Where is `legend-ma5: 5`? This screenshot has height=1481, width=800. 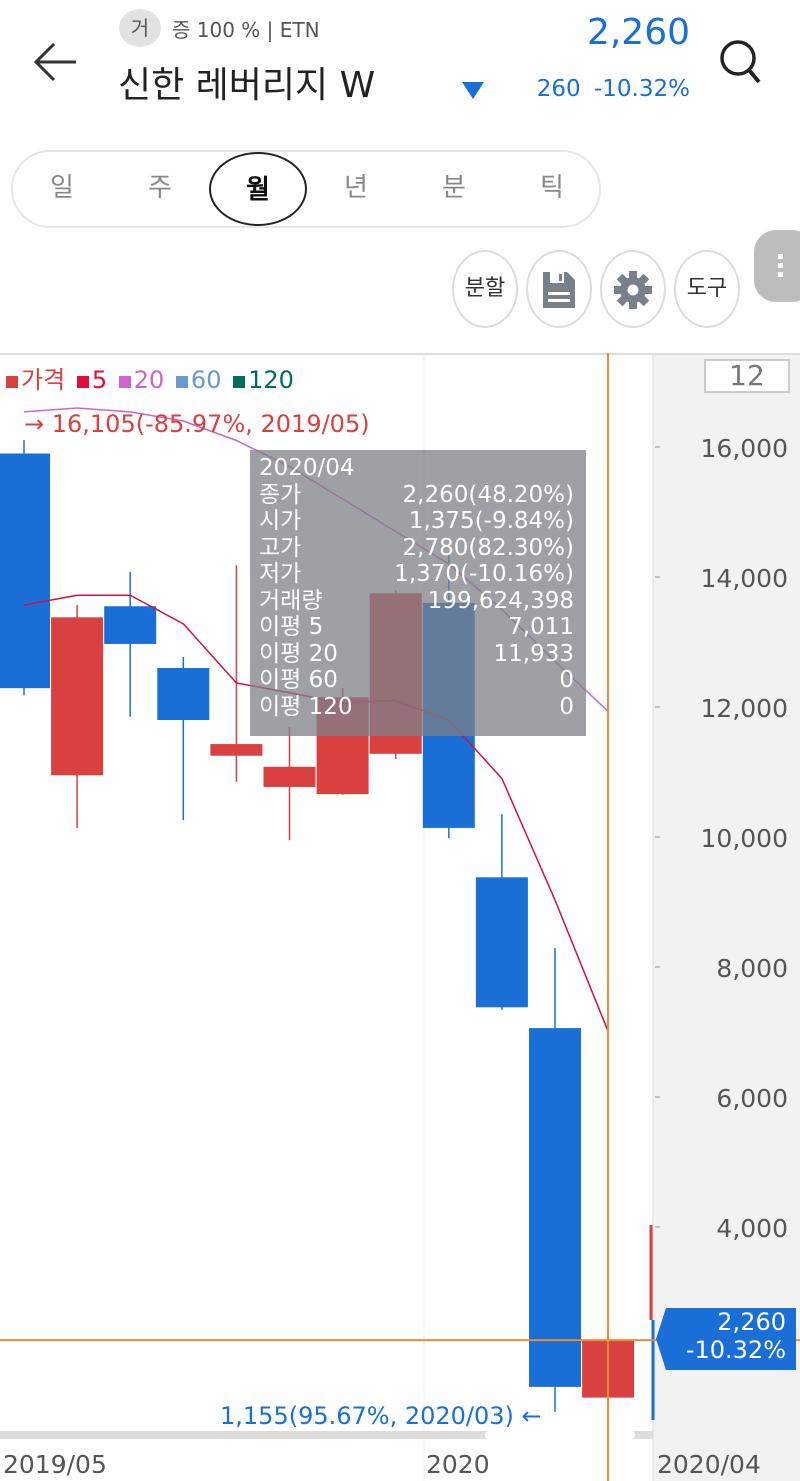 legend-ma5: 5 is located at coordinates (91, 380).